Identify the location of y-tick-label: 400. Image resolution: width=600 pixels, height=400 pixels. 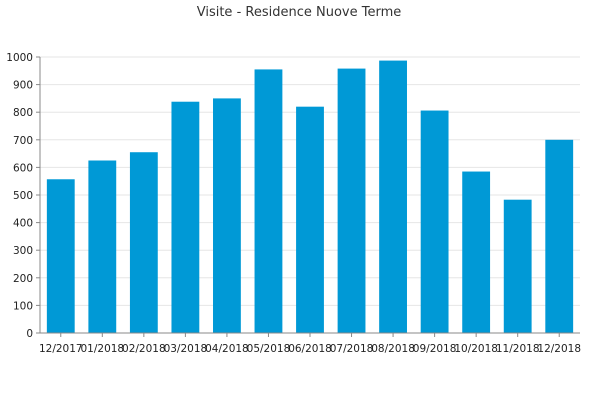
(23, 224).